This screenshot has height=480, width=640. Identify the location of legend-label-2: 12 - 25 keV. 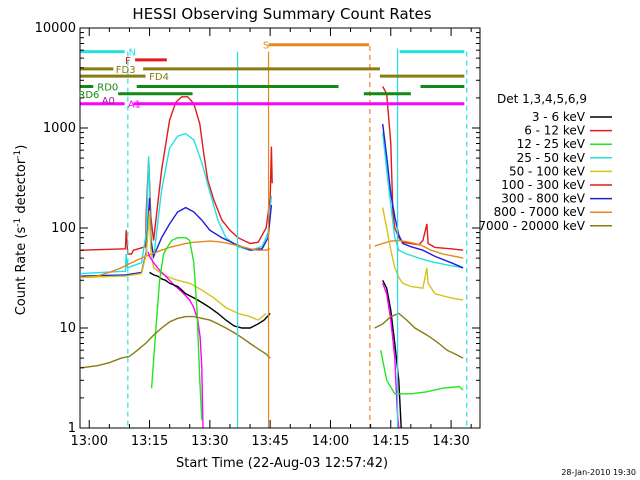
(551, 144).